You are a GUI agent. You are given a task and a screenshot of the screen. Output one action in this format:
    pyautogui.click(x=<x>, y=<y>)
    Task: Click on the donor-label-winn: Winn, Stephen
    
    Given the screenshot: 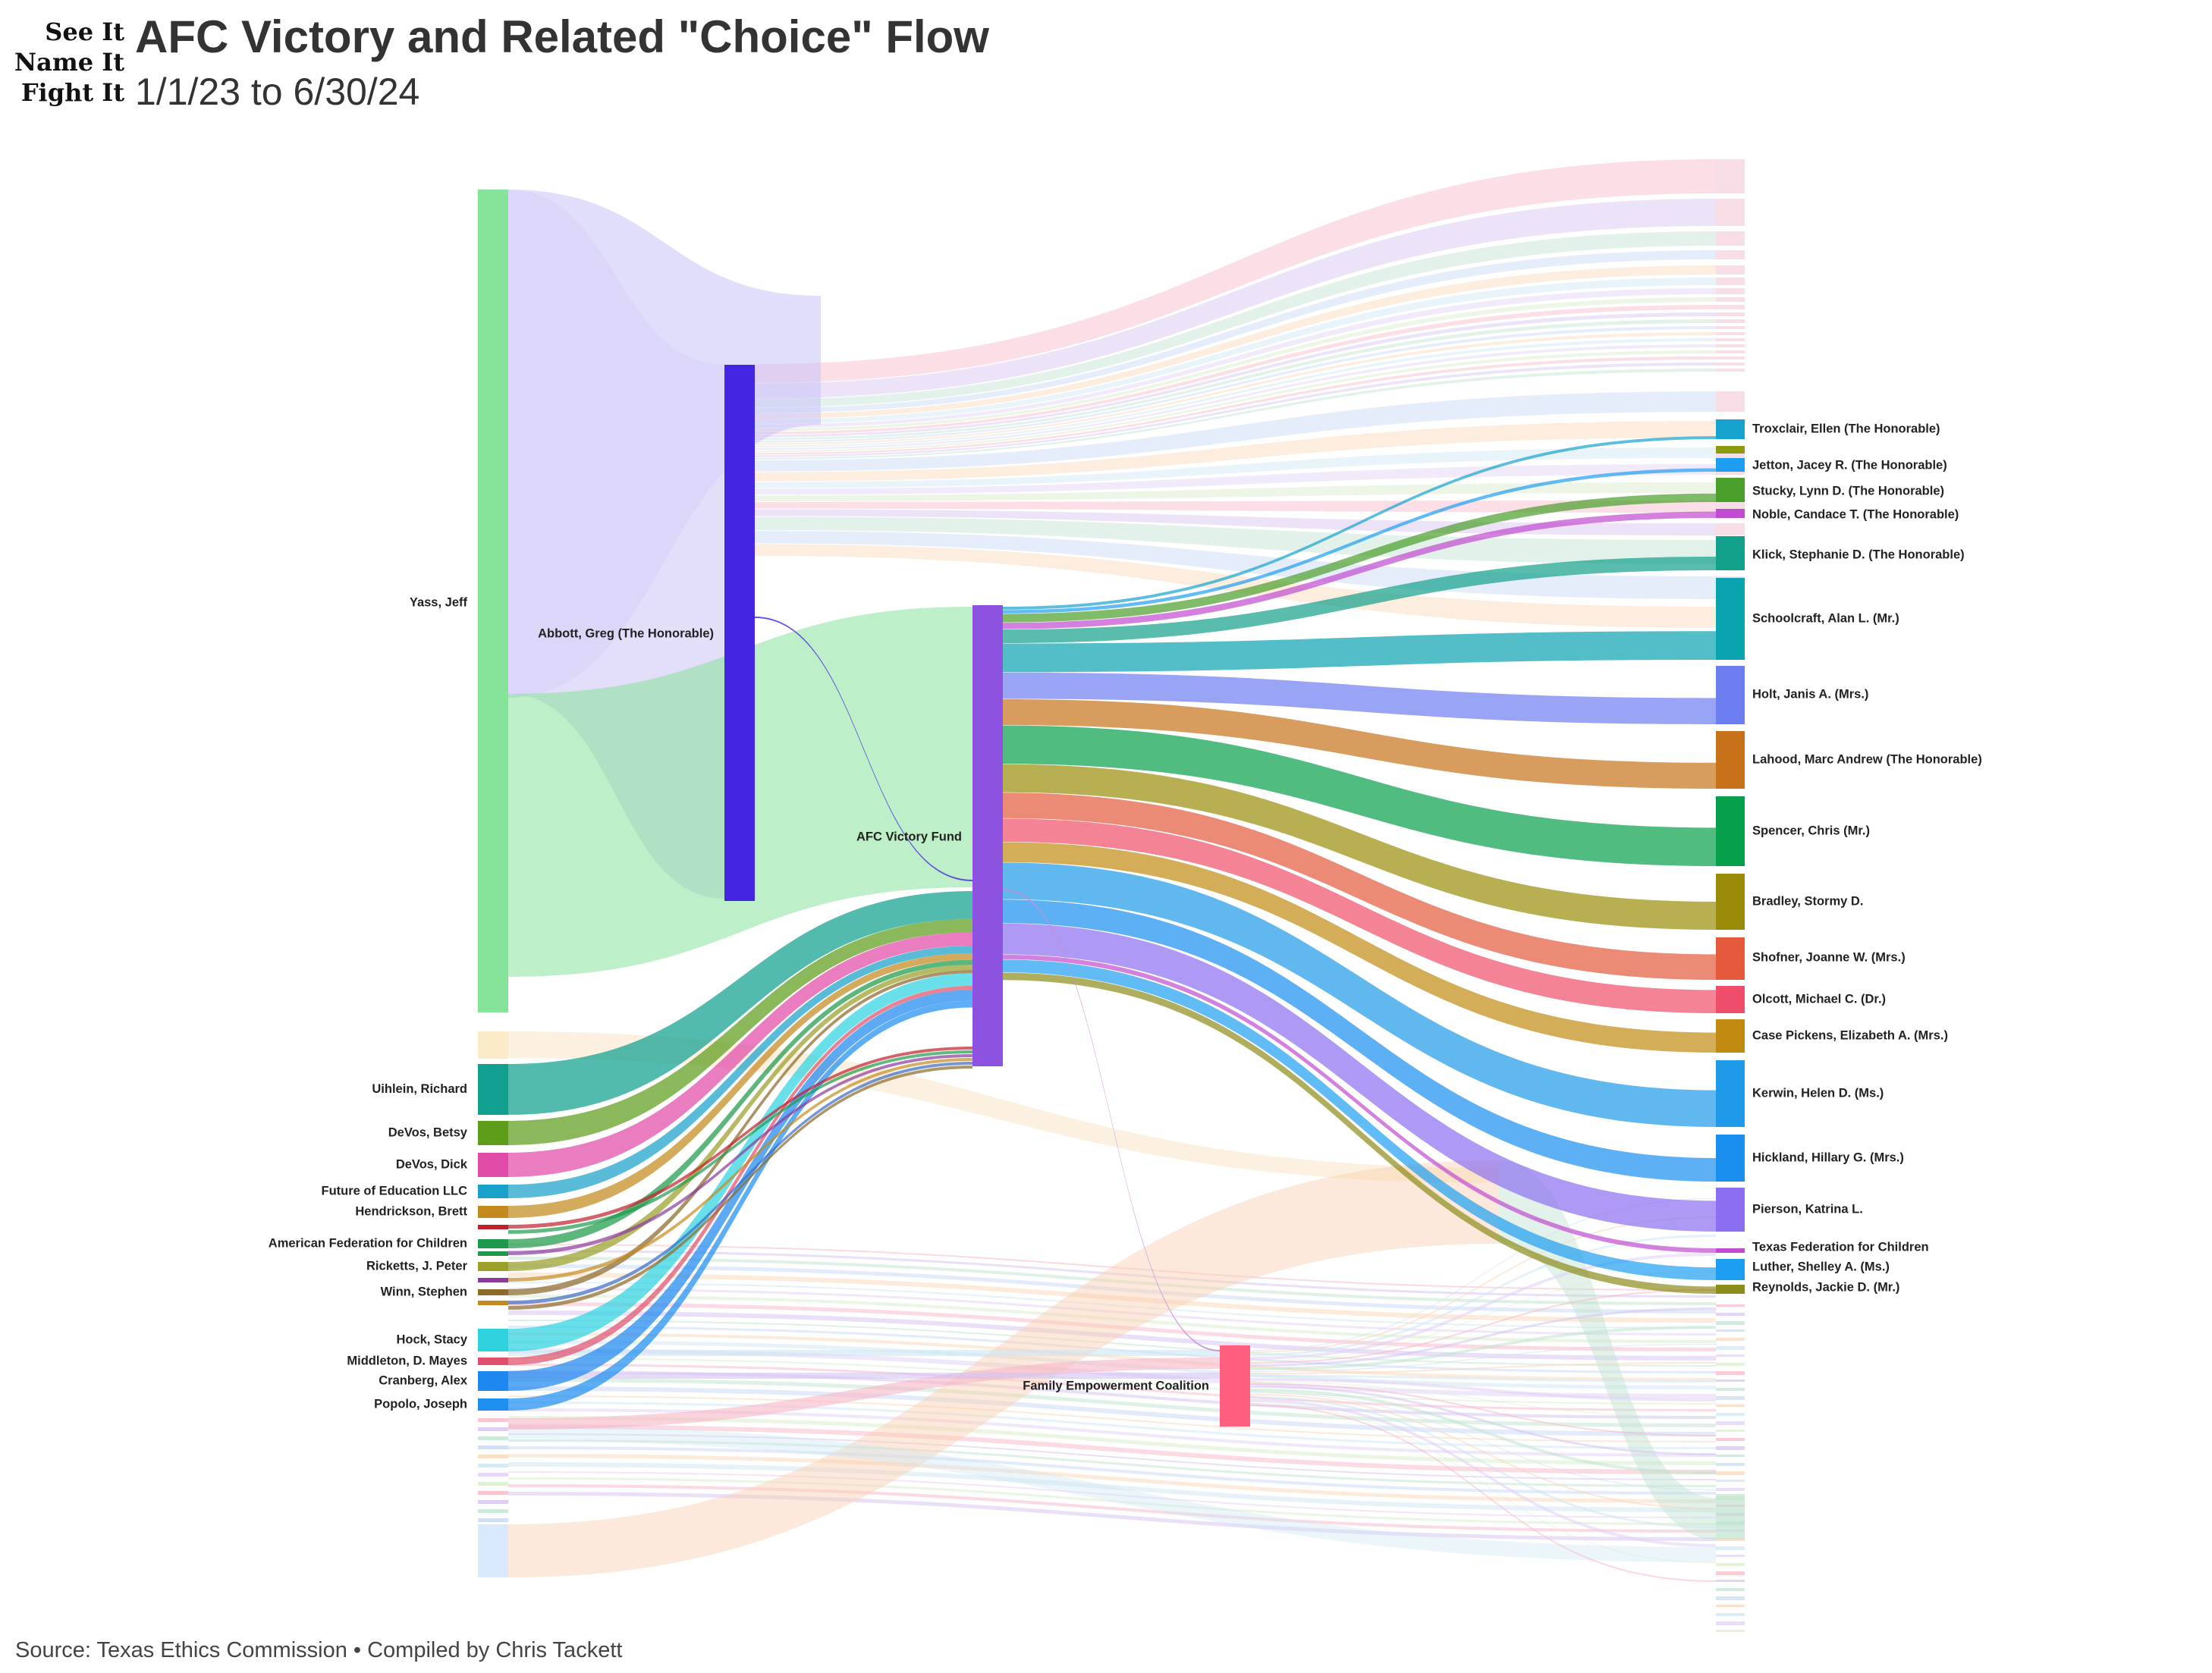 What is the action you would take?
    pyautogui.click(x=424, y=1291)
    